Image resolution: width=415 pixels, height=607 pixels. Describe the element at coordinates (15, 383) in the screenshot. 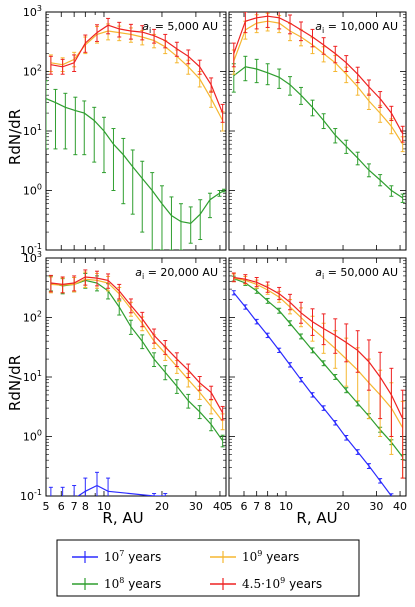

I see `y-axis-label-bottom: RdN/dR` at that location.